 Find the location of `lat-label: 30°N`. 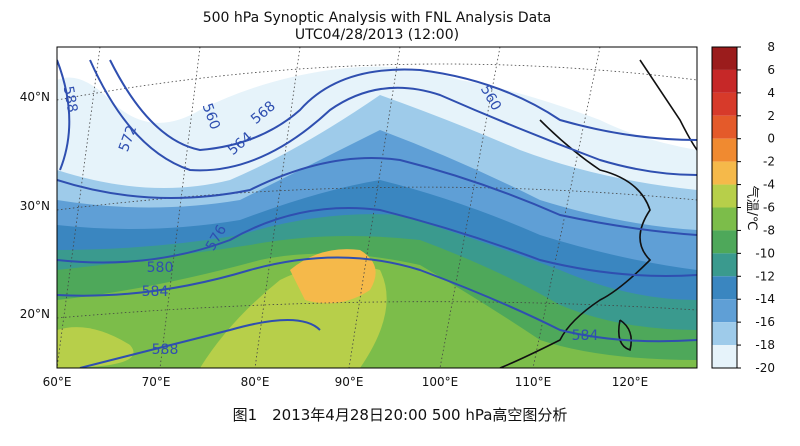

lat-label: 30°N is located at coordinates (35, 206).